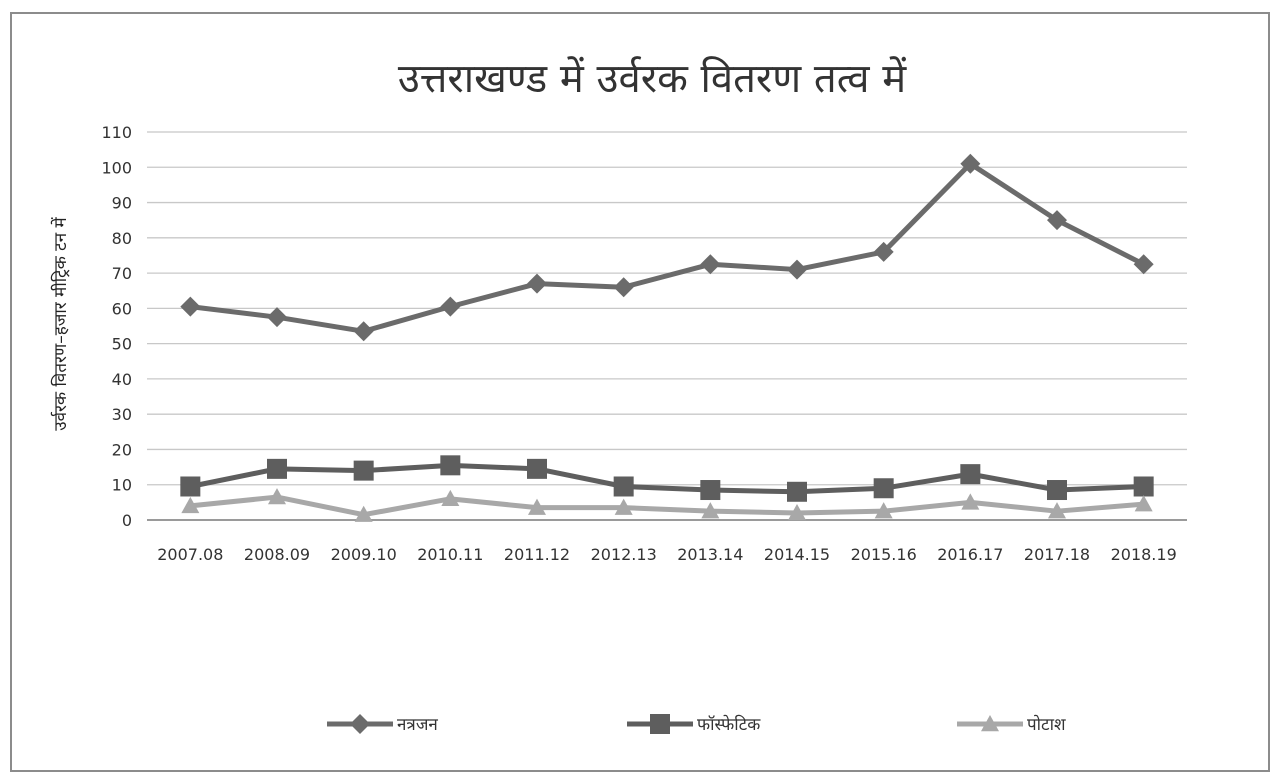  What do you see at coordinates (122, 308) in the screenshot?
I see `y-tick-label: 60` at bounding box center [122, 308].